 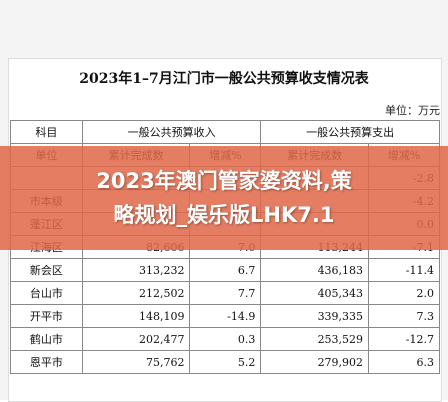 What do you see at coordinates (136, 362) in the screenshot?
I see `value-cell: 75,762` at bounding box center [136, 362].